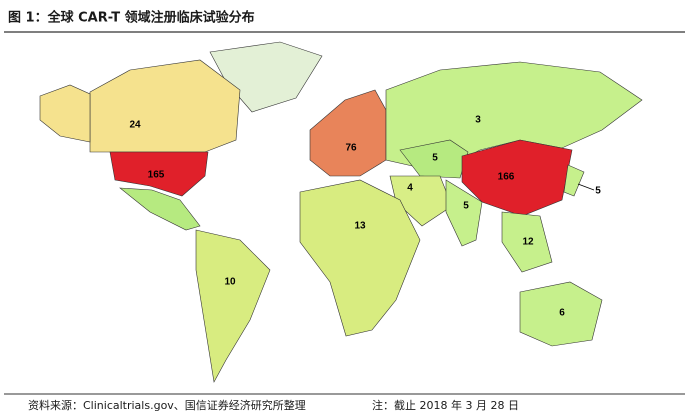 This screenshot has height=419, width=689. I want to click on central-america, so click(160, 209).